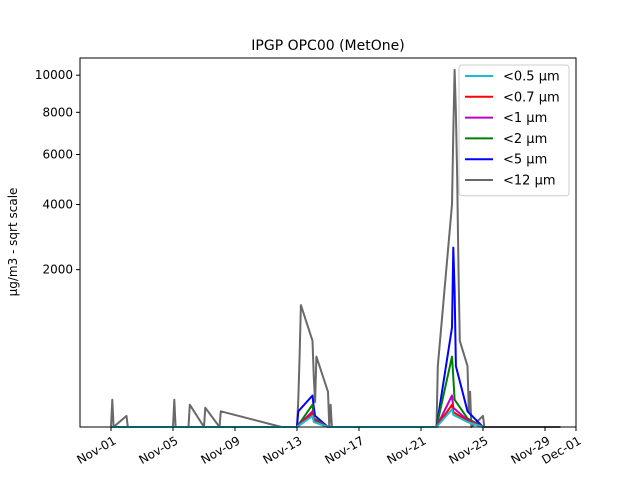 Image resolution: width=640 pixels, height=480 pixels. I want to click on legend-label: <0.5 µm, so click(531, 77).